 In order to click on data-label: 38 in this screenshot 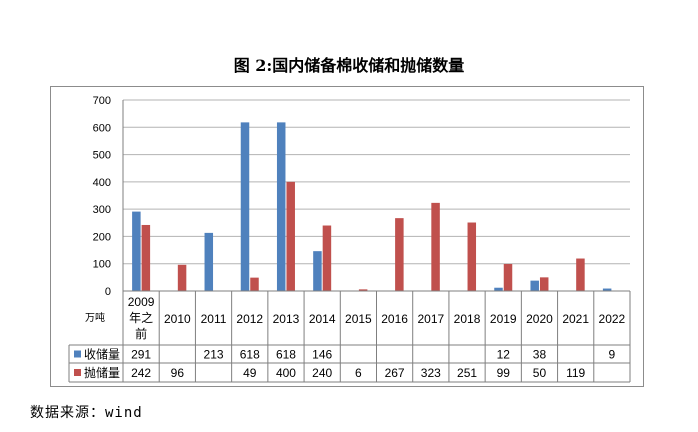, I will do `click(540, 355)`.